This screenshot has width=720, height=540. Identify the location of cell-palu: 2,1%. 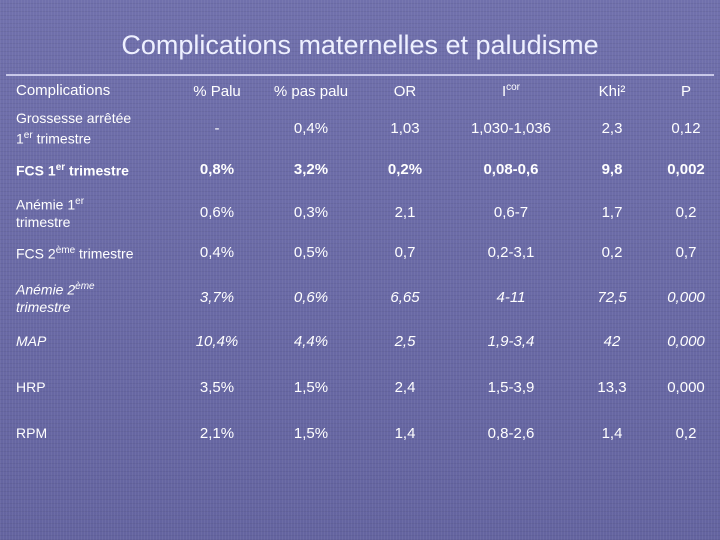
(217, 433).